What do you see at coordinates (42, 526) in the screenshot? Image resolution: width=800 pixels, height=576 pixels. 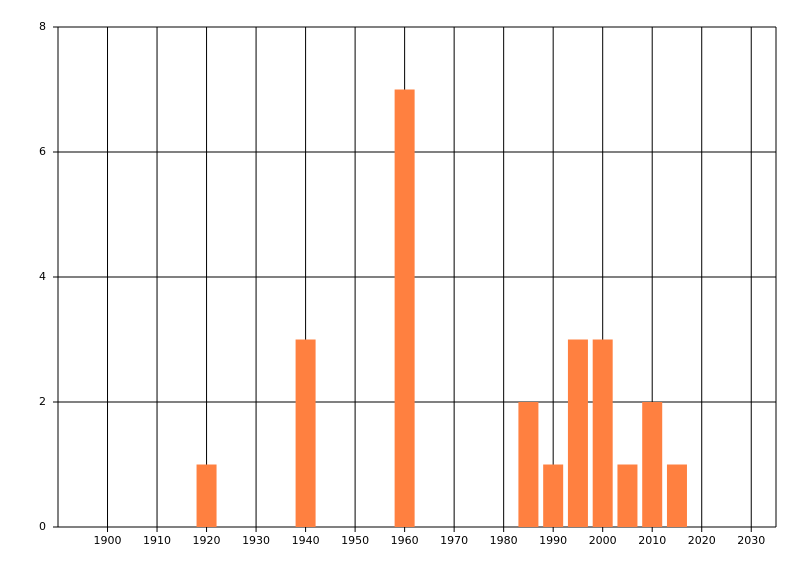 I see `y-tick-label: 0` at bounding box center [42, 526].